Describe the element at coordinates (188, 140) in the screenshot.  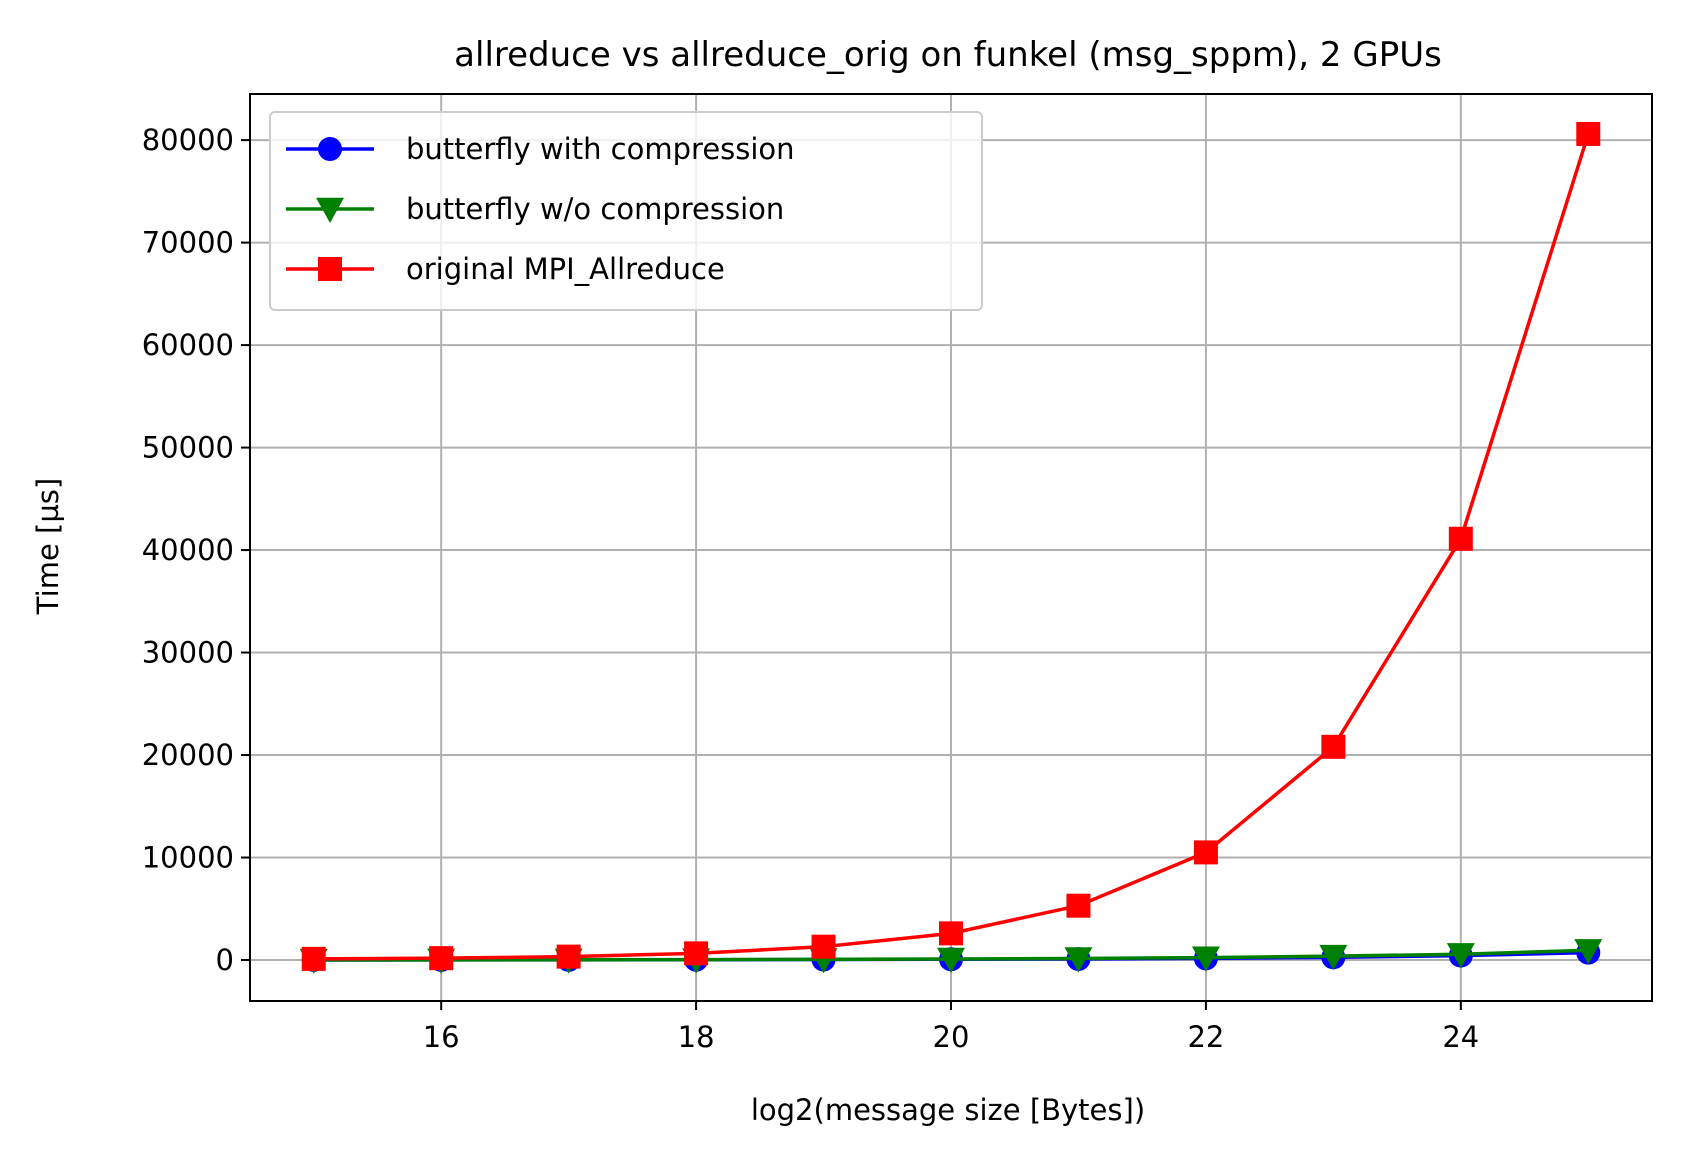
I see `y-tick-label: 80000` at that location.